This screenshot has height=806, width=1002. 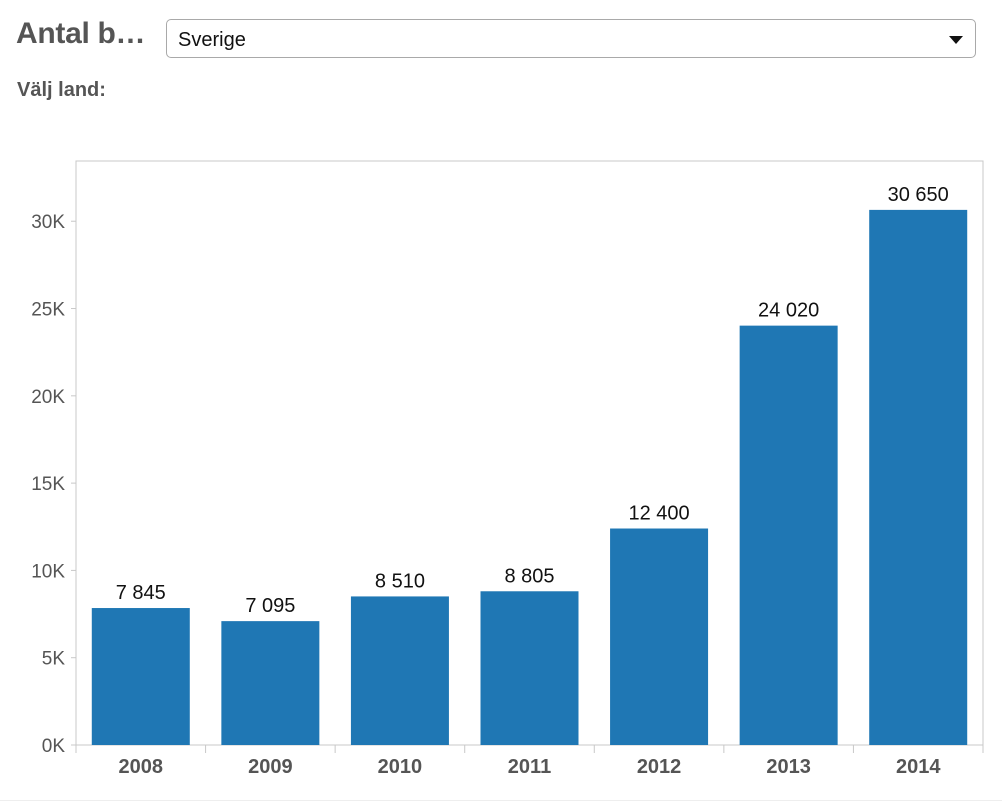 What do you see at coordinates (571, 38) in the screenshot?
I see `country-select: Sverige` at bounding box center [571, 38].